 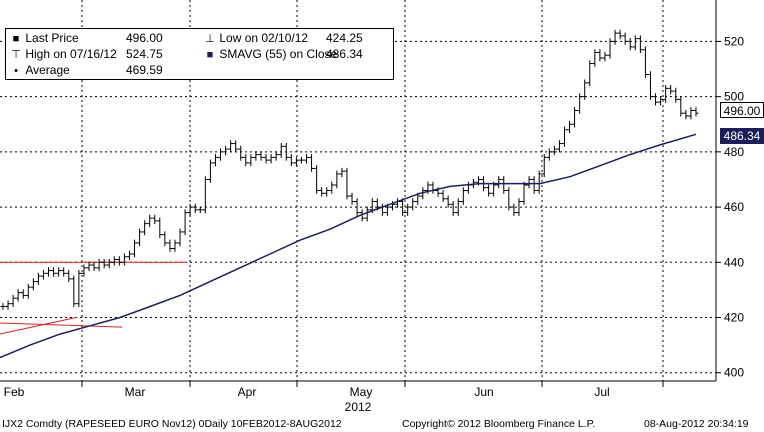 I want to click on y-tick-label: 520, so click(x=734, y=41).